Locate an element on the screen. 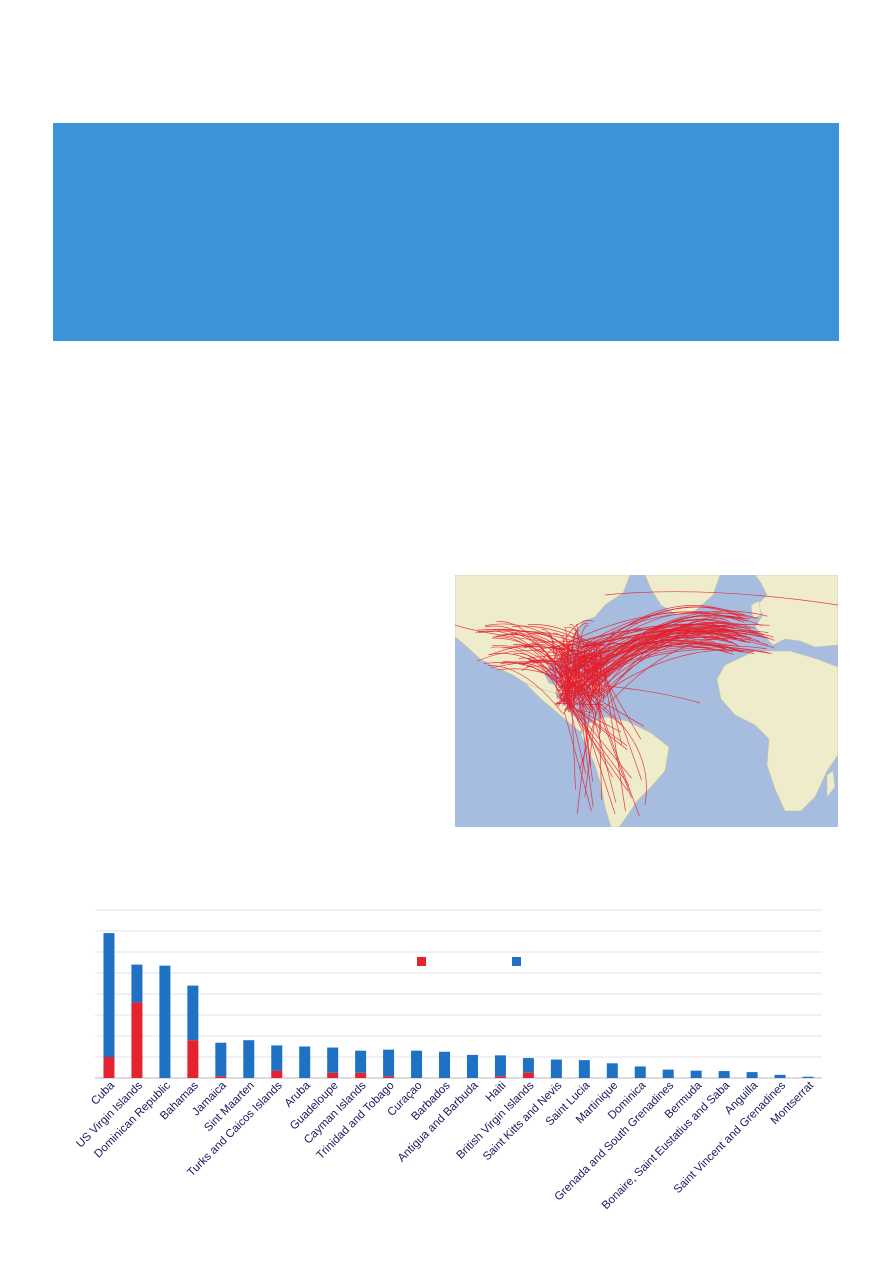  land-masses is located at coordinates (646, 701).